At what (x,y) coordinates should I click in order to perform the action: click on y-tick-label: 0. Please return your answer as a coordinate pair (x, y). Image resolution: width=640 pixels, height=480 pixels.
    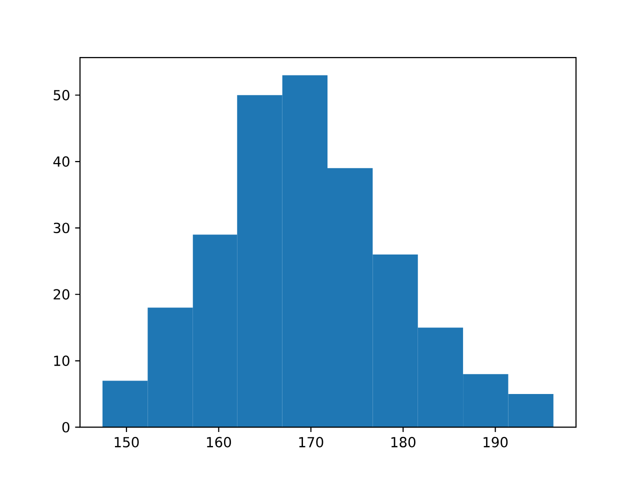
    Looking at the image, I should click on (66, 427).